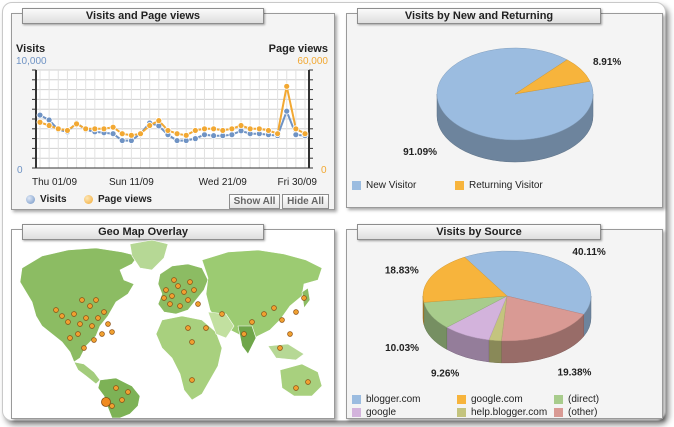 The height and width of the screenshot is (427, 674). Describe the element at coordinates (386, 399) in the screenshot. I see `legend-blogger-com: blogger.com` at that location.